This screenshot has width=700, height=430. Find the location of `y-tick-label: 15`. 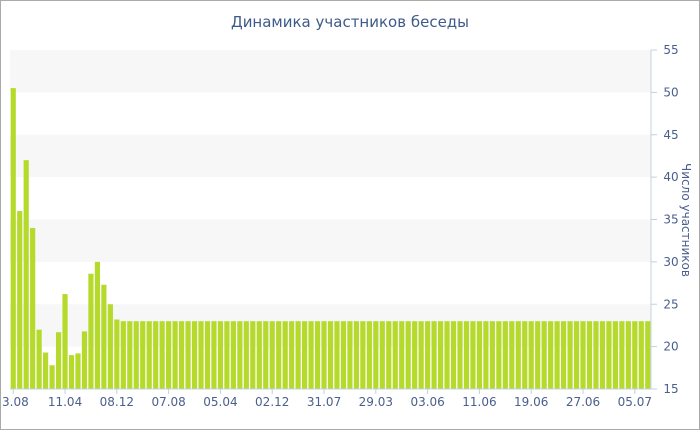

y-tick-label: 15 is located at coordinates (670, 389).